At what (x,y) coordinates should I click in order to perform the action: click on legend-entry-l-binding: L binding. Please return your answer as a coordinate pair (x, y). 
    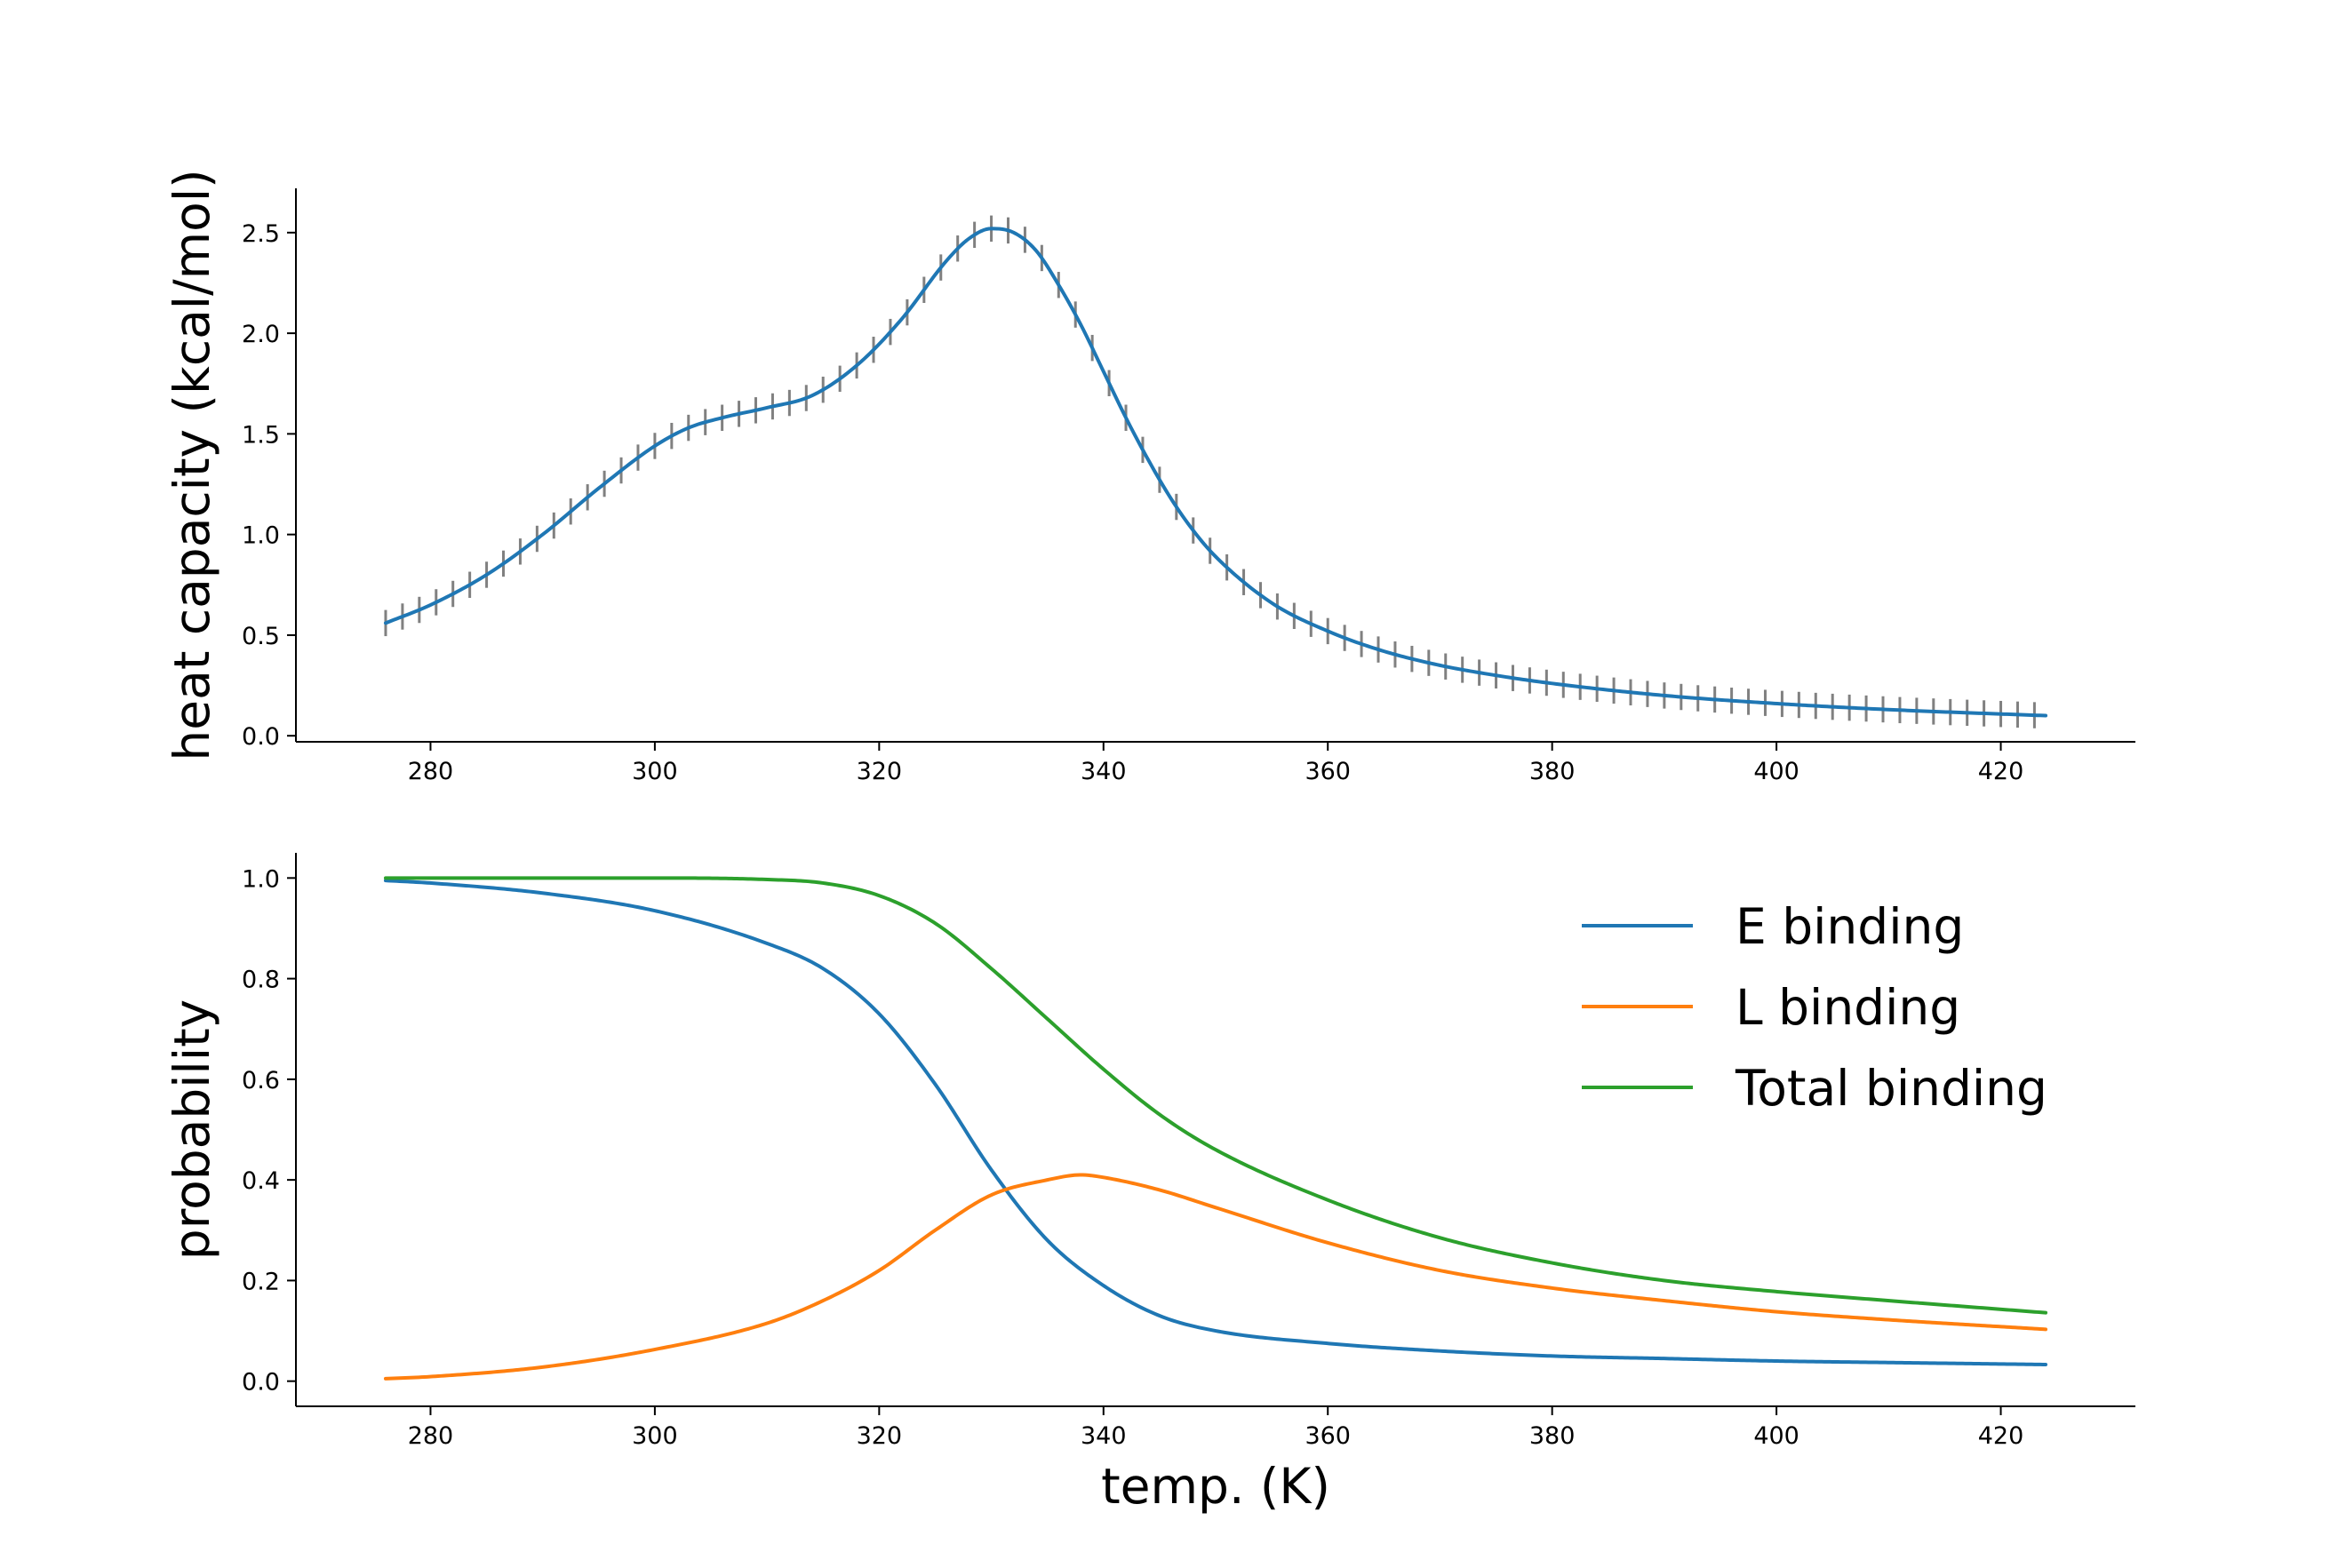
    Looking at the image, I should click on (1771, 1008).